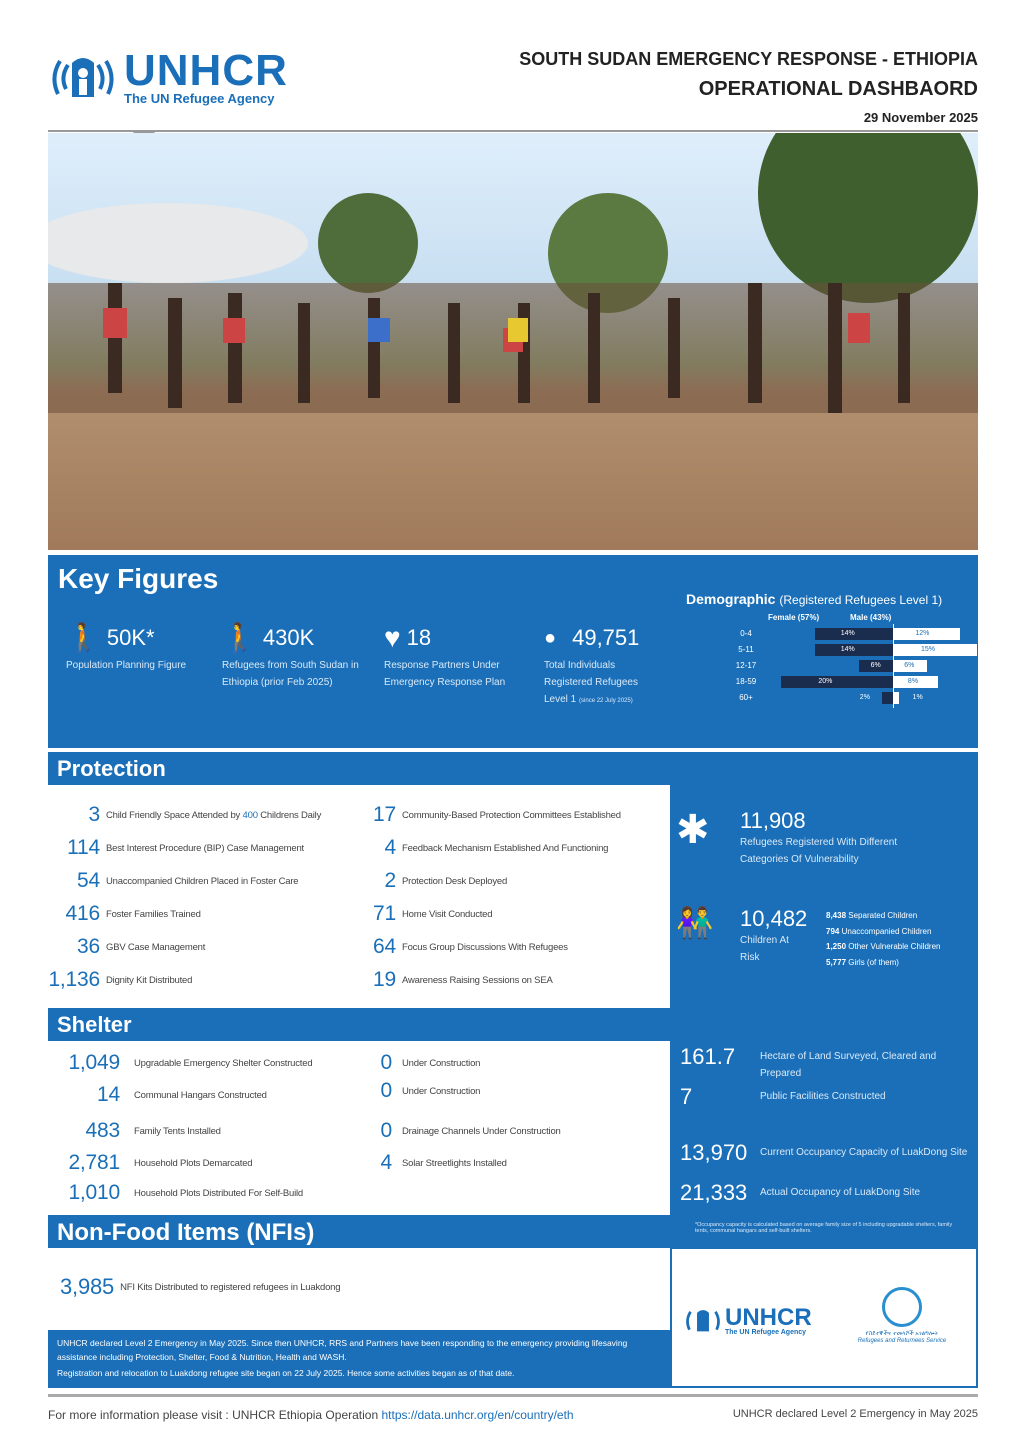 Image resolution: width=1024 pixels, height=1449 pixels. I want to click on shelter-stat-row: 4 Solar Streetlights Installed, so click(437, 1163).